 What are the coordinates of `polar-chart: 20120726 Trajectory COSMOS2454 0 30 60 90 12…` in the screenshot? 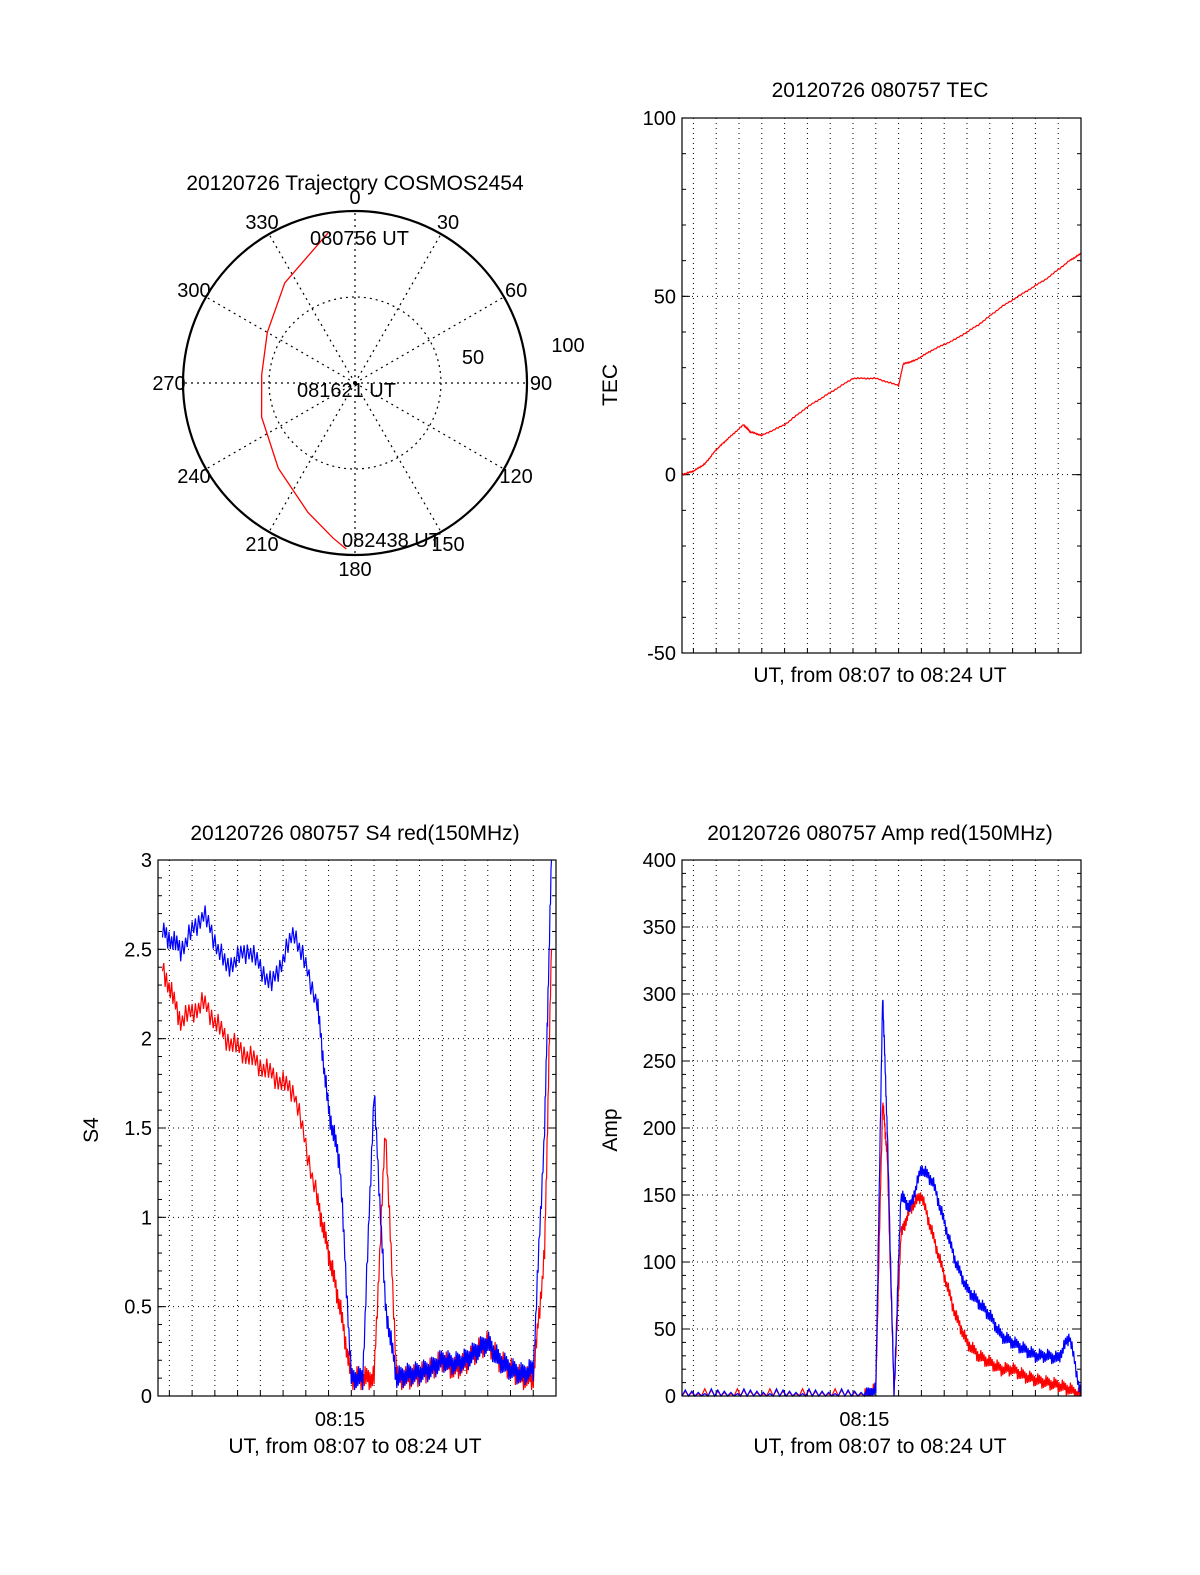 It's located at (368, 376).